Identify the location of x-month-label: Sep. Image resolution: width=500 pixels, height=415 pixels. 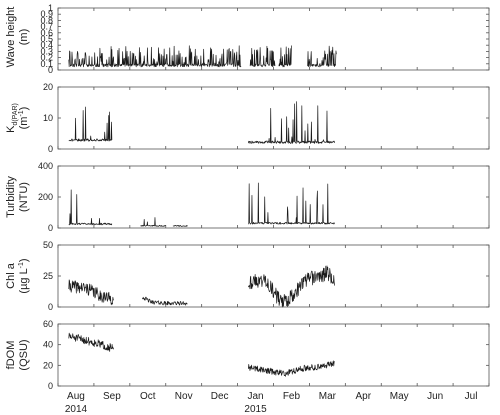
(112, 396).